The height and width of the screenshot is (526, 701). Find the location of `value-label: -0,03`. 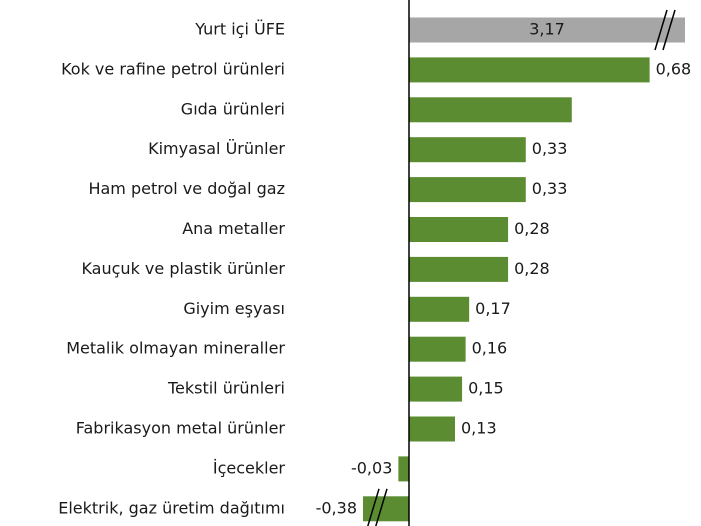

value-label: -0,03 is located at coordinates (371, 467).